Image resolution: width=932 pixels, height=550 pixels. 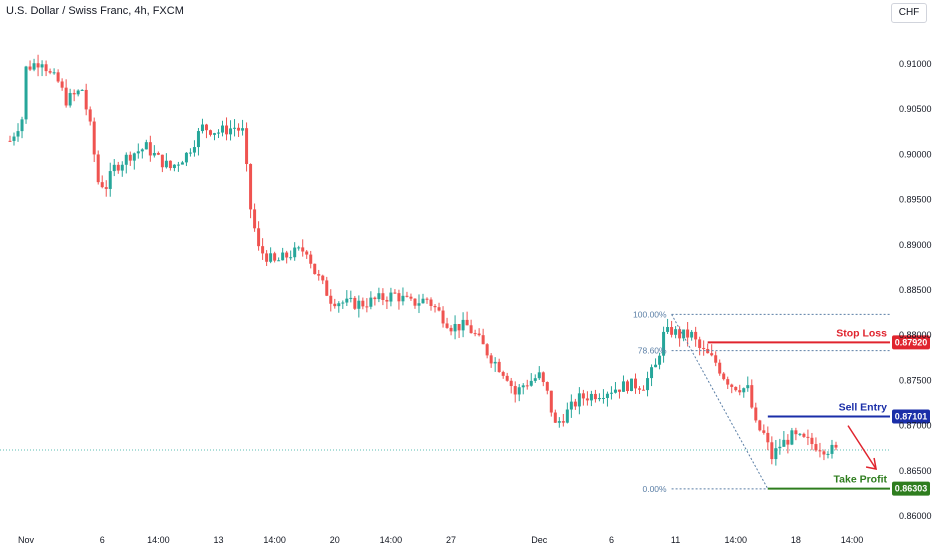 I want to click on y-tick-label: 0.87000, so click(x=915, y=426).